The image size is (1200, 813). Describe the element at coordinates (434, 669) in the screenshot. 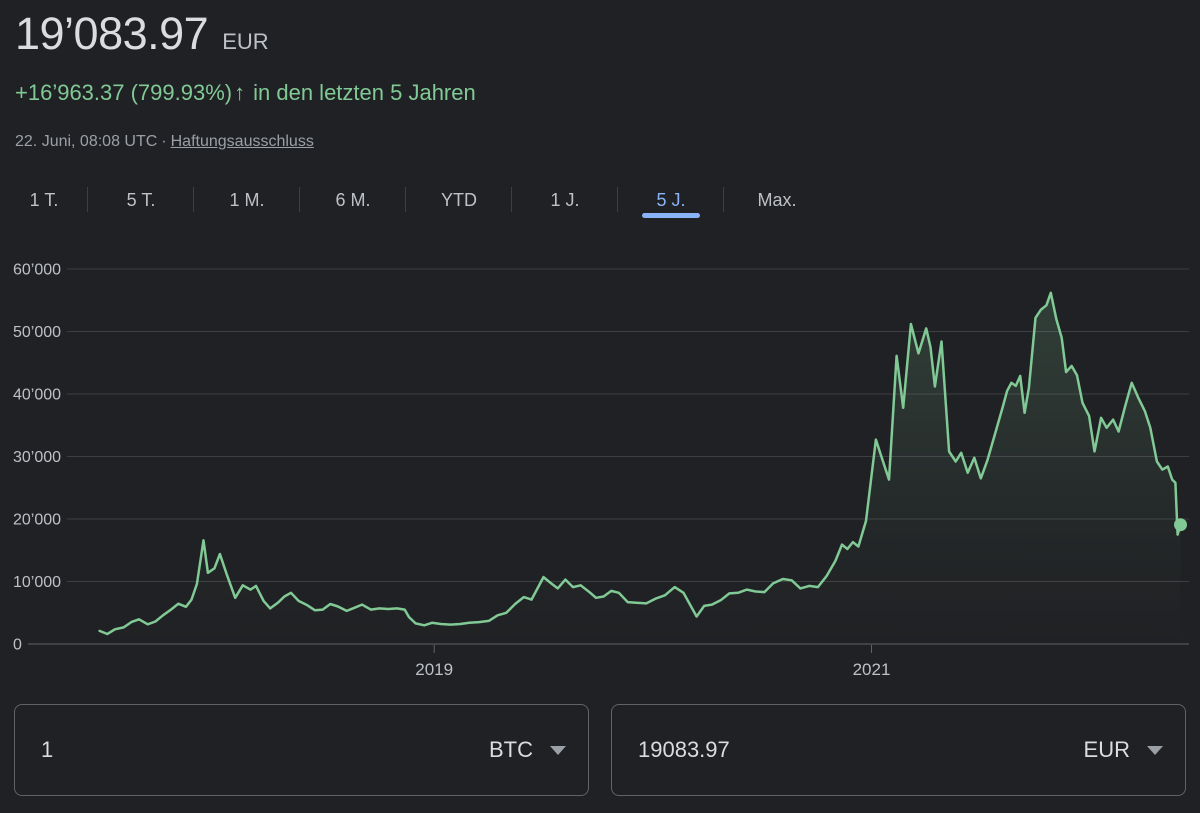

I see `x-axis-label: 2019` at that location.